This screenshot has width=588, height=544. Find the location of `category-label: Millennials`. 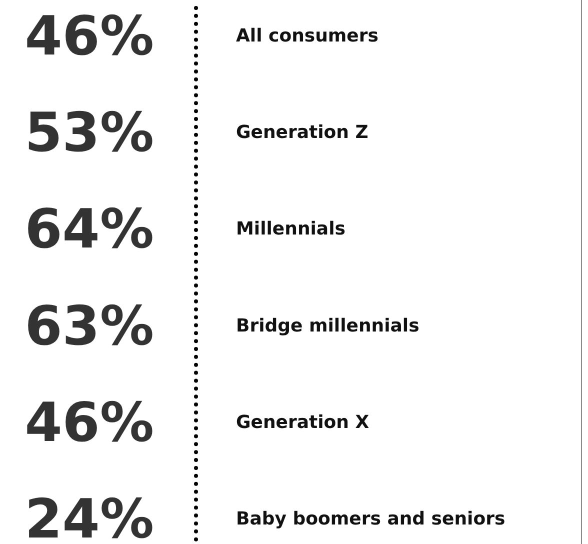

category-label: Millennials is located at coordinates (291, 229).